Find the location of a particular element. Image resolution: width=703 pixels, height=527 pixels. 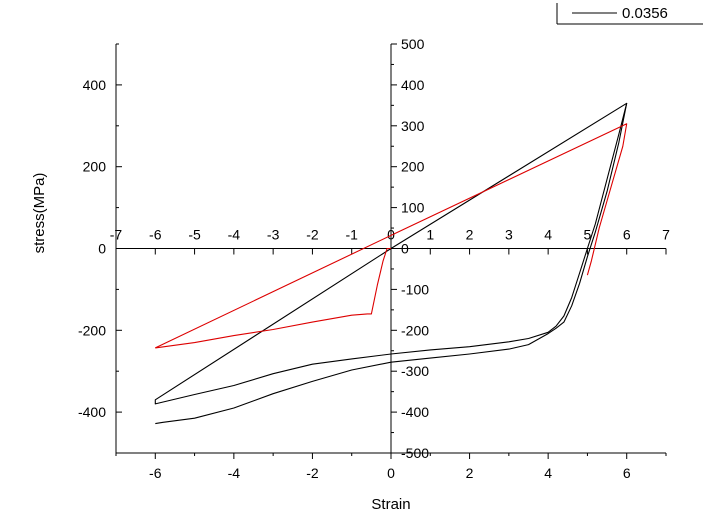

left-axis-tick-label: -400 is located at coordinates (92, 412).